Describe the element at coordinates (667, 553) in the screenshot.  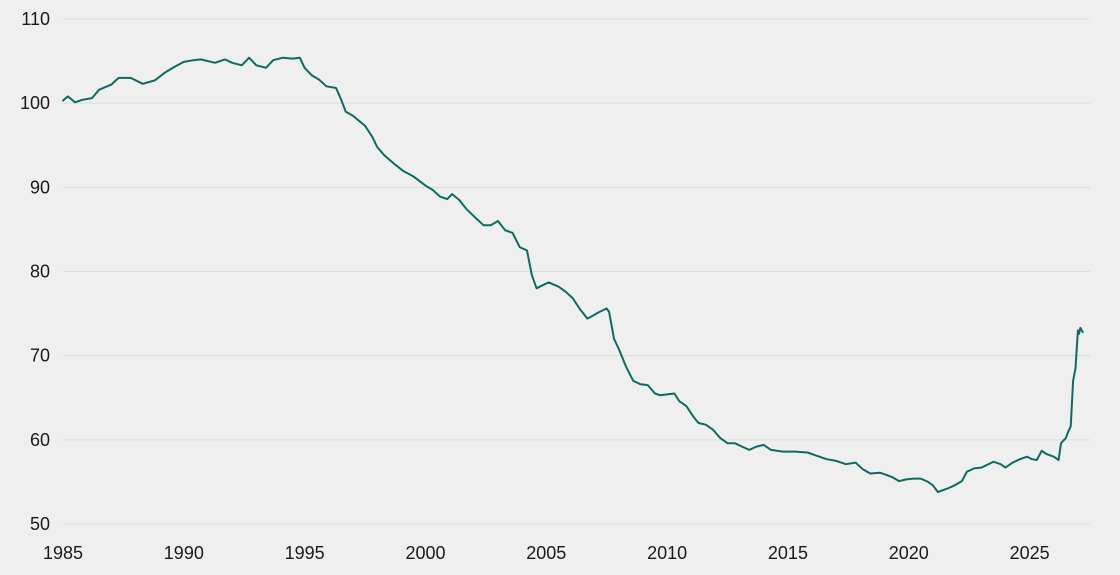
I see `x-tick-label: 2010` at that location.